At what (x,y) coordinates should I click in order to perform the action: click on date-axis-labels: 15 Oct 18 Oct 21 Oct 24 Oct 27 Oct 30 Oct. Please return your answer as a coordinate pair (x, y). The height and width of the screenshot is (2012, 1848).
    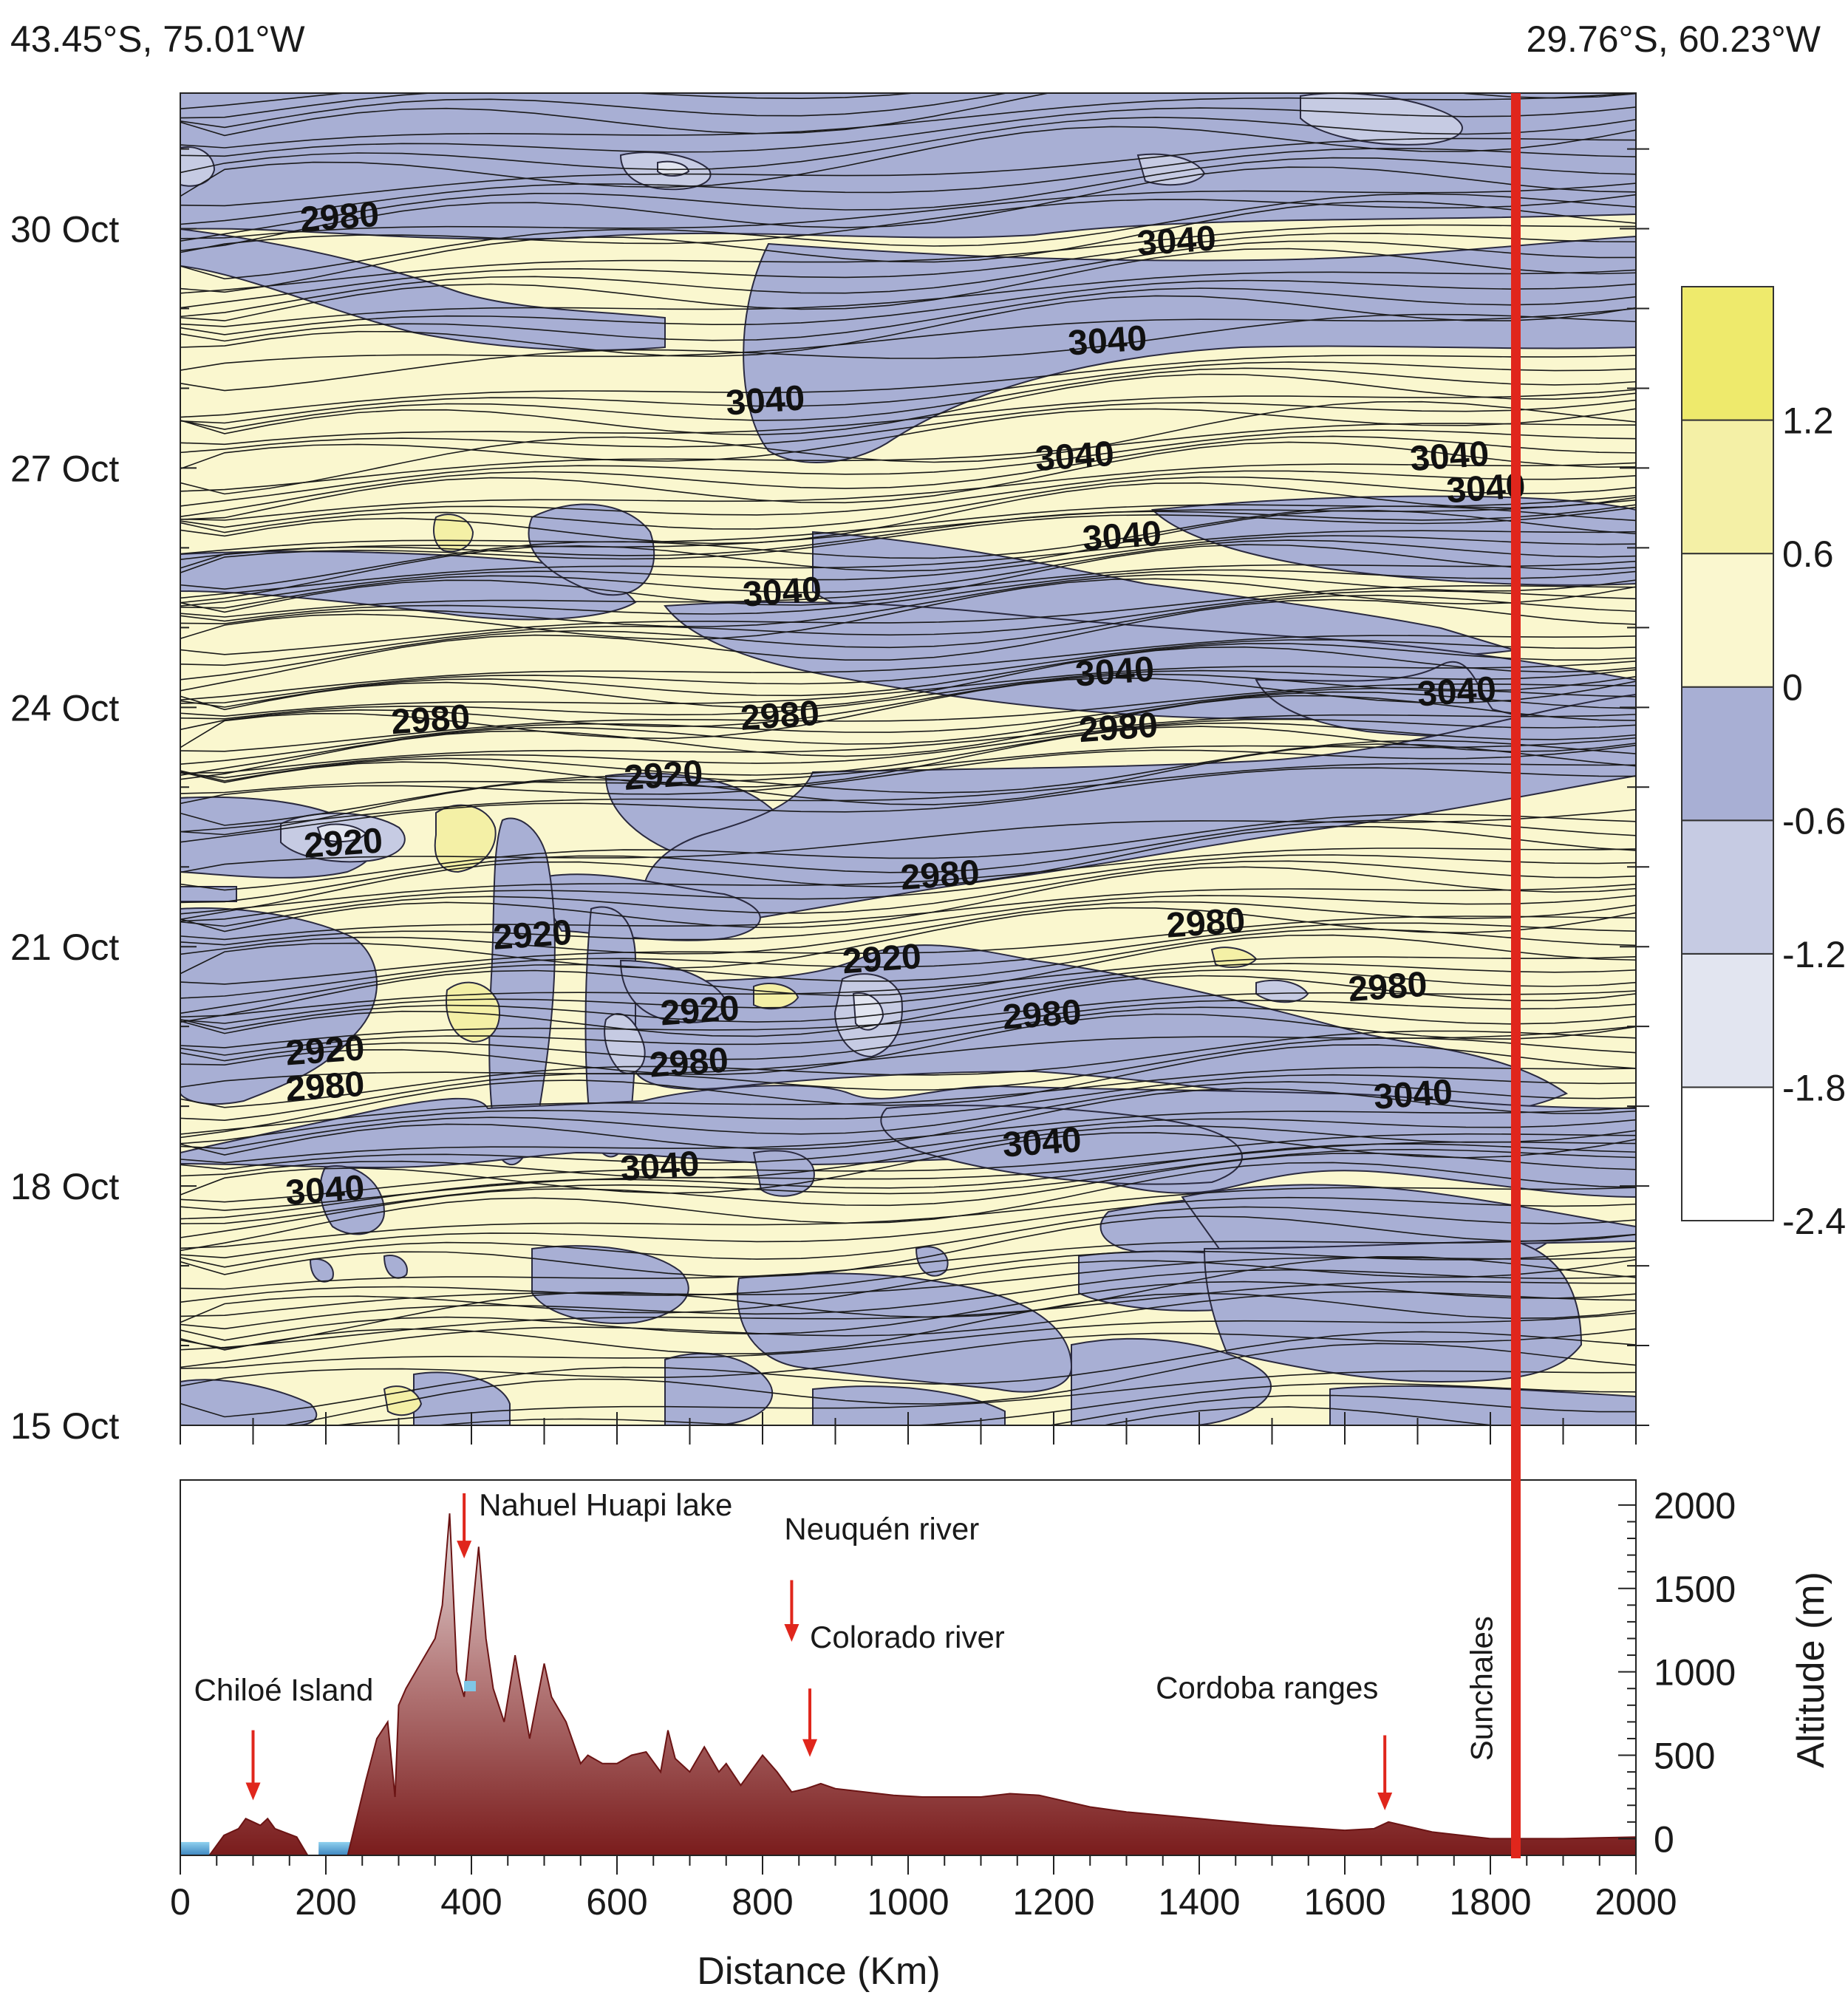
    Looking at the image, I should click on (64, 828).